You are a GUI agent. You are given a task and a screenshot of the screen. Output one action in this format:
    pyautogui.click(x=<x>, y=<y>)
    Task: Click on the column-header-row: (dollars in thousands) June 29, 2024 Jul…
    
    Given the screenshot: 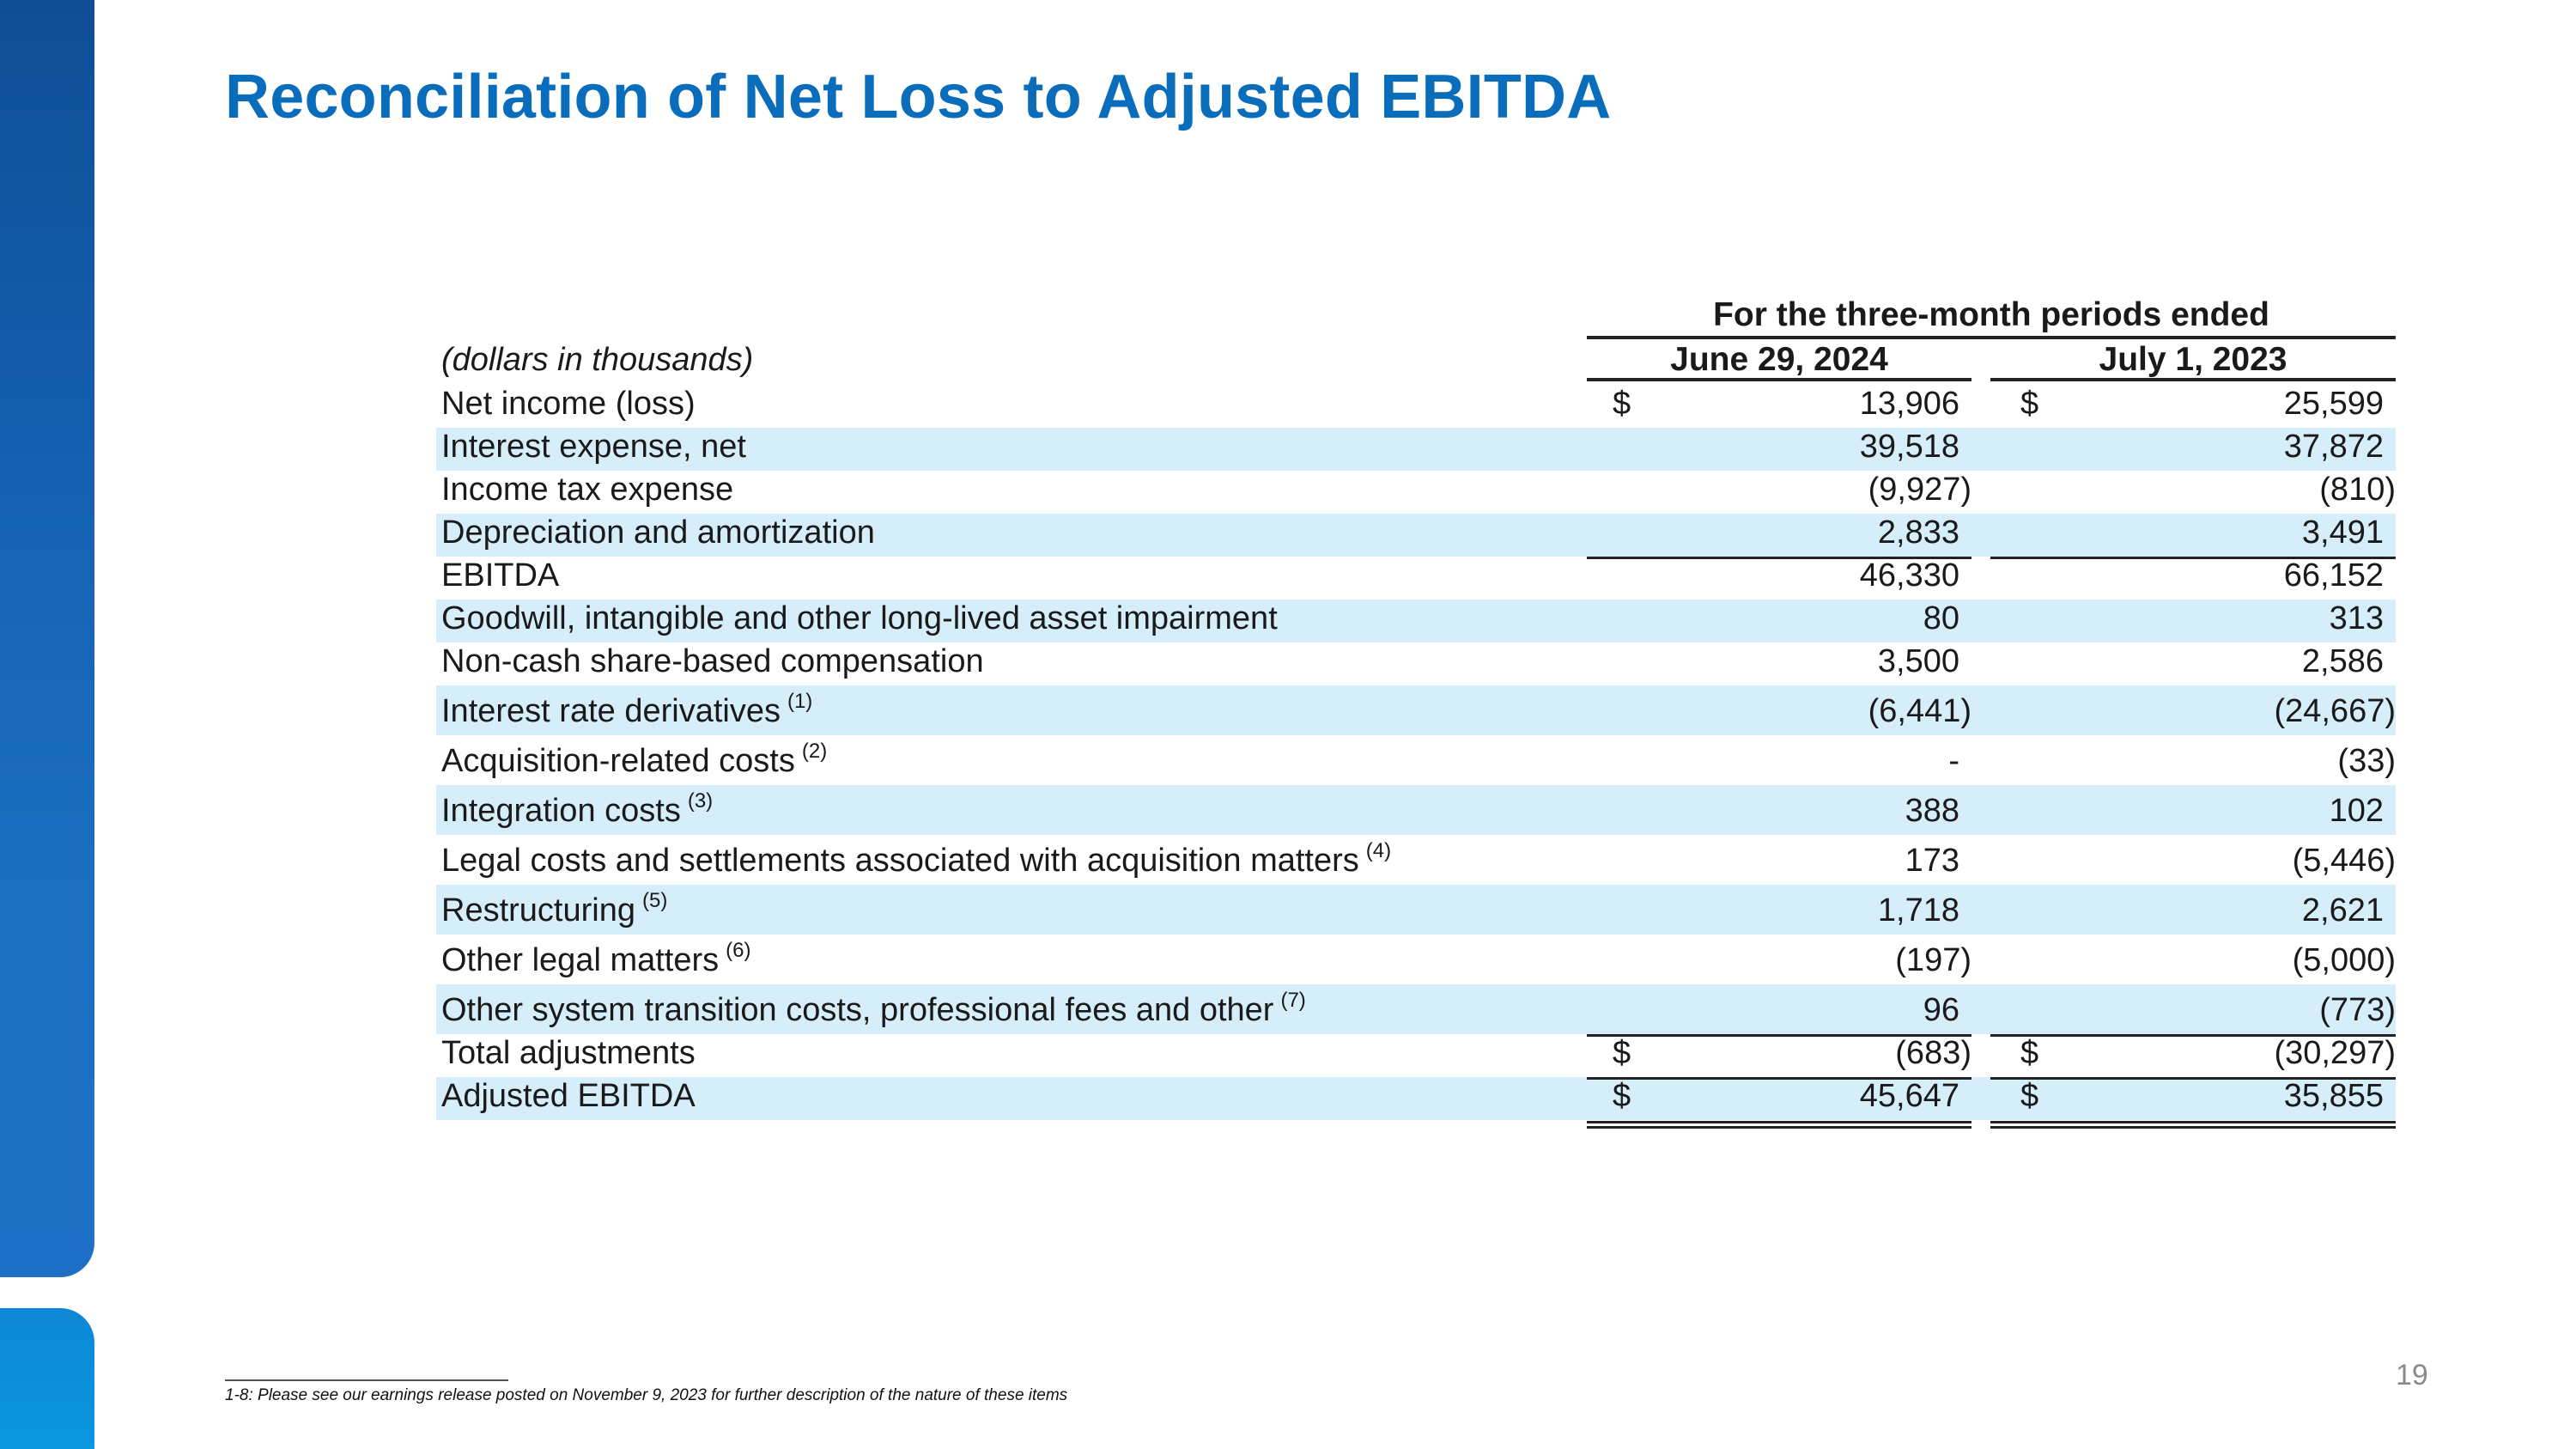 What is the action you would take?
    pyautogui.click(x=1416, y=360)
    